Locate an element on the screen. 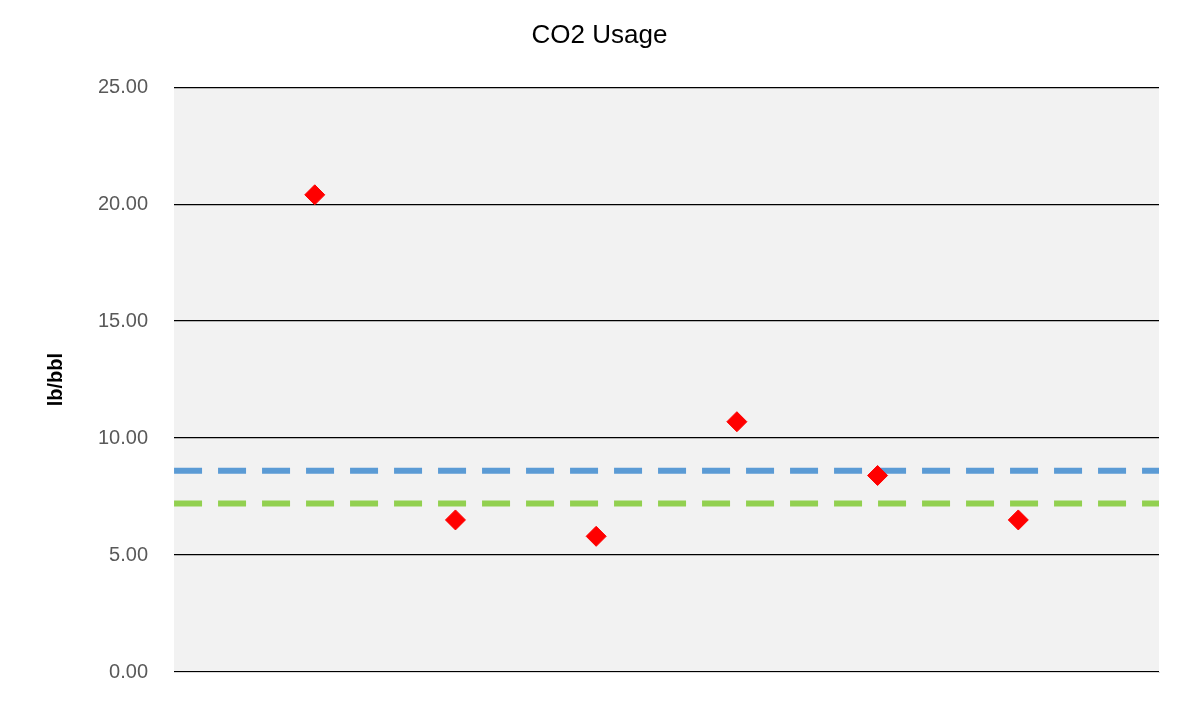 The height and width of the screenshot is (710, 1181). chart-title: CO2 Usage is located at coordinates (599, 33).